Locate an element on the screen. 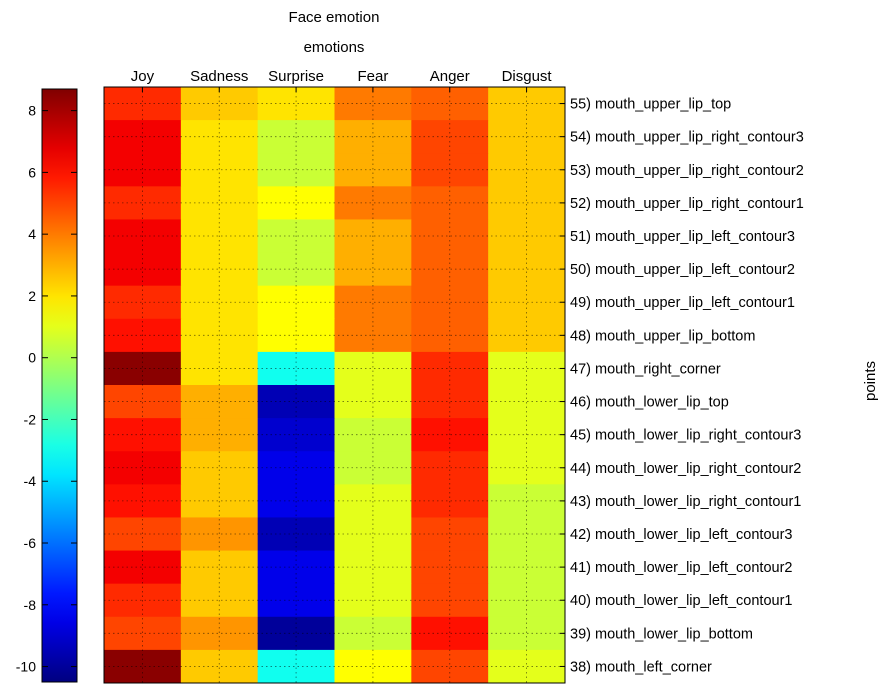  cell-mouth-lower-lip-top-fear is located at coordinates (373, 402).